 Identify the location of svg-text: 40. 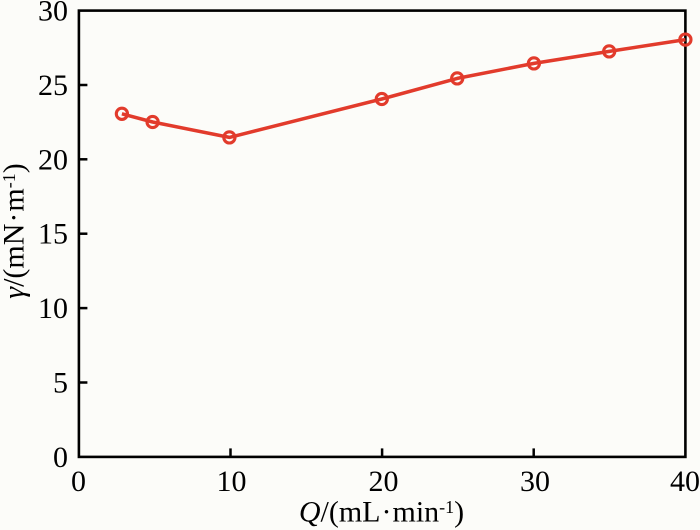
(685, 481).